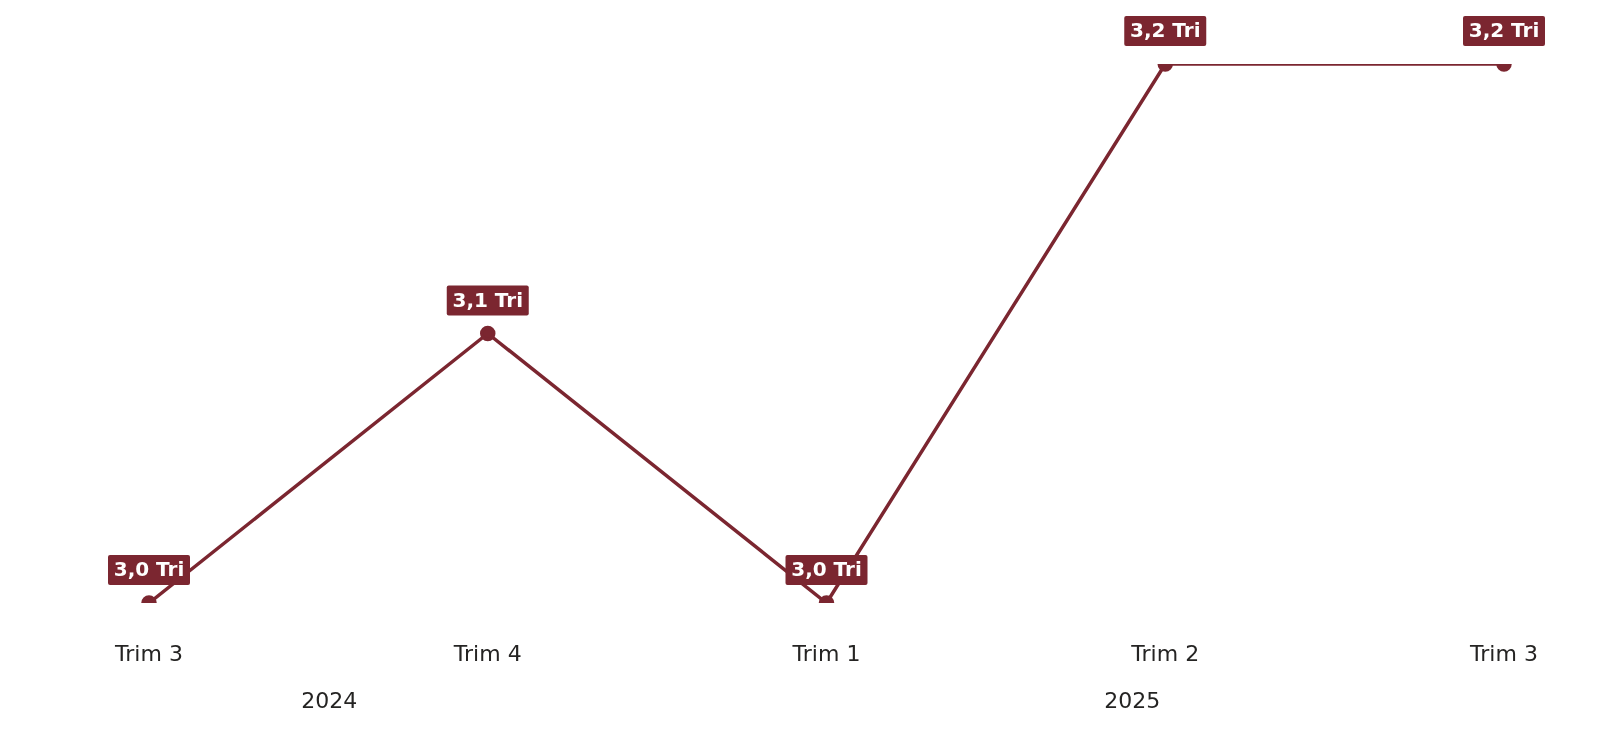 The width and height of the screenshot is (1622, 729). What do you see at coordinates (1165, 653) in the screenshot?
I see `x-tick-label: Trim 2` at bounding box center [1165, 653].